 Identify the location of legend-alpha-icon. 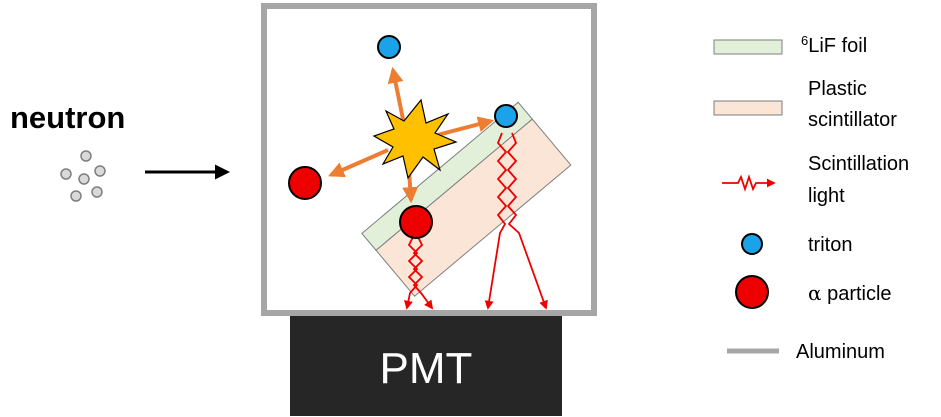
(752, 292).